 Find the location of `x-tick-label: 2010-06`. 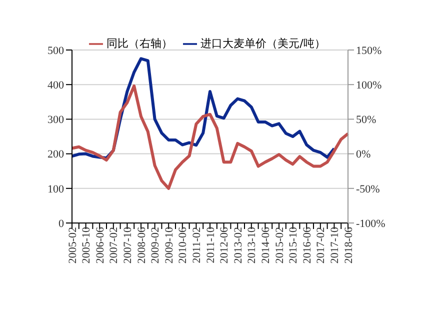

x-tick-label: 2010-06 is located at coordinates (183, 245).